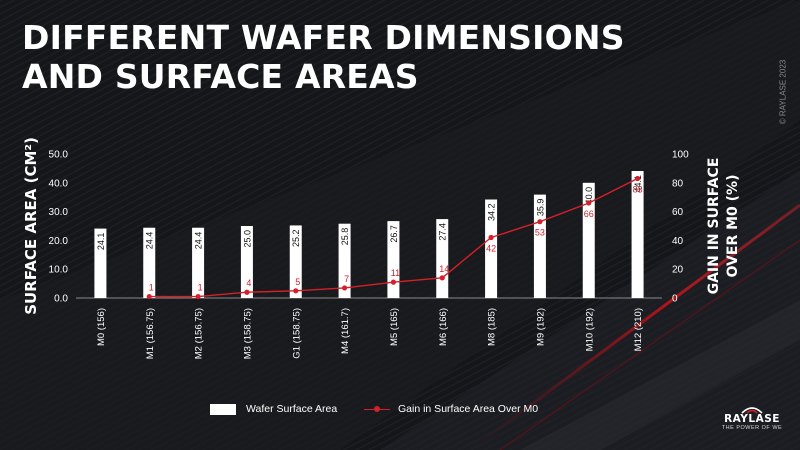  Describe the element at coordinates (678, 183) in the screenshot. I see `y2-tick-label: 80` at that location.